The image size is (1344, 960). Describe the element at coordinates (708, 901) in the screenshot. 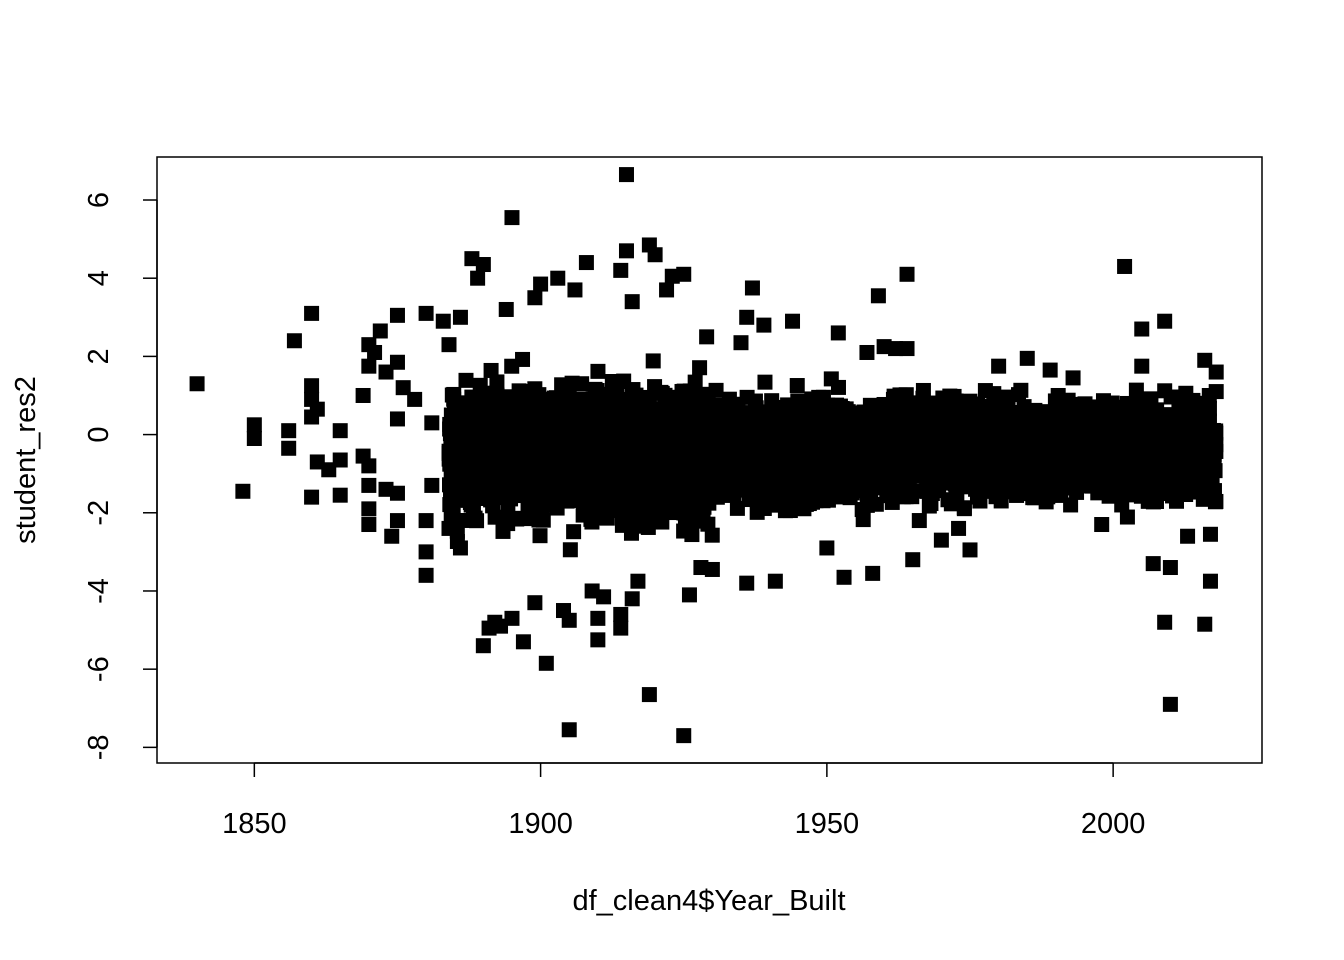

I see `x-axis-title: df_clean4$Year_Built` at that location.